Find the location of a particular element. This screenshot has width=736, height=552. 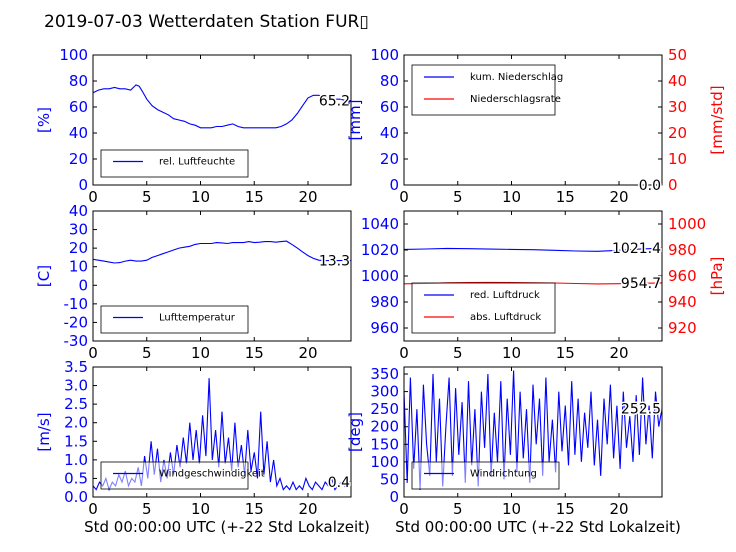

pressure-last-value: 954.7 is located at coordinates (641, 284).